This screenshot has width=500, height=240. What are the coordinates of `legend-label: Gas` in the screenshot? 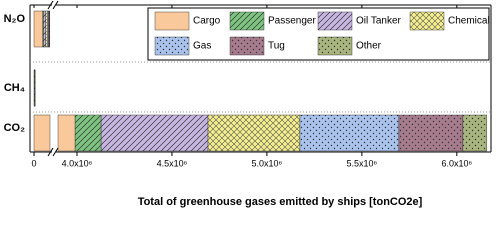 It's located at (202, 46).